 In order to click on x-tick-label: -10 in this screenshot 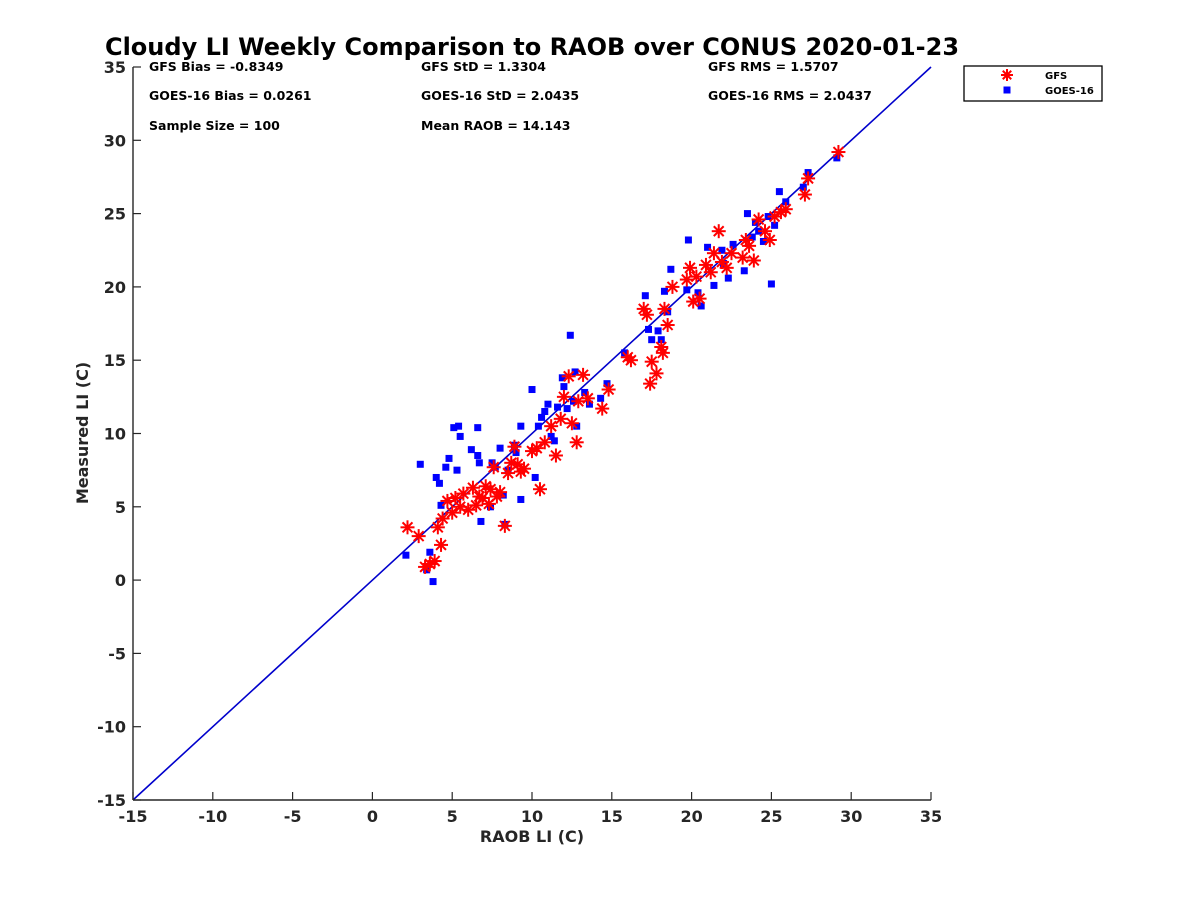, I will do `click(212, 816)`.